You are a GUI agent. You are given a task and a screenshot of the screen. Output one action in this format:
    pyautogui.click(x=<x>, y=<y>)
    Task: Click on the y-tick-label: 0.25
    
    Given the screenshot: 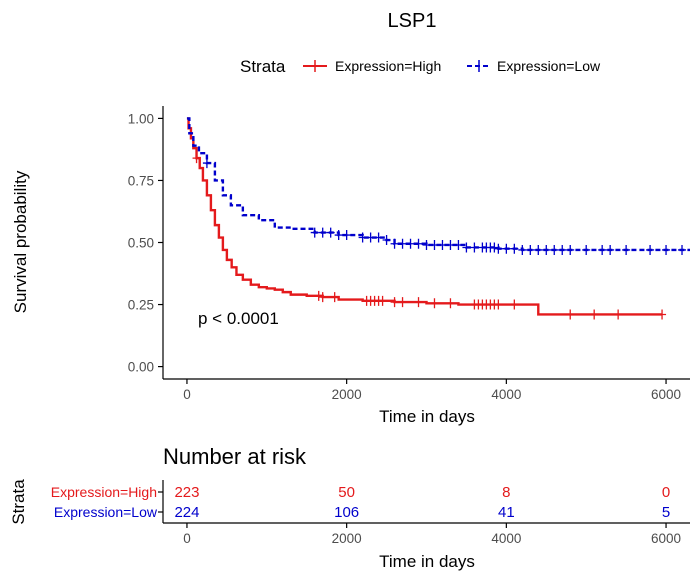 What is the action you would take?
    pyautogui.click(x=141, y=305)
    